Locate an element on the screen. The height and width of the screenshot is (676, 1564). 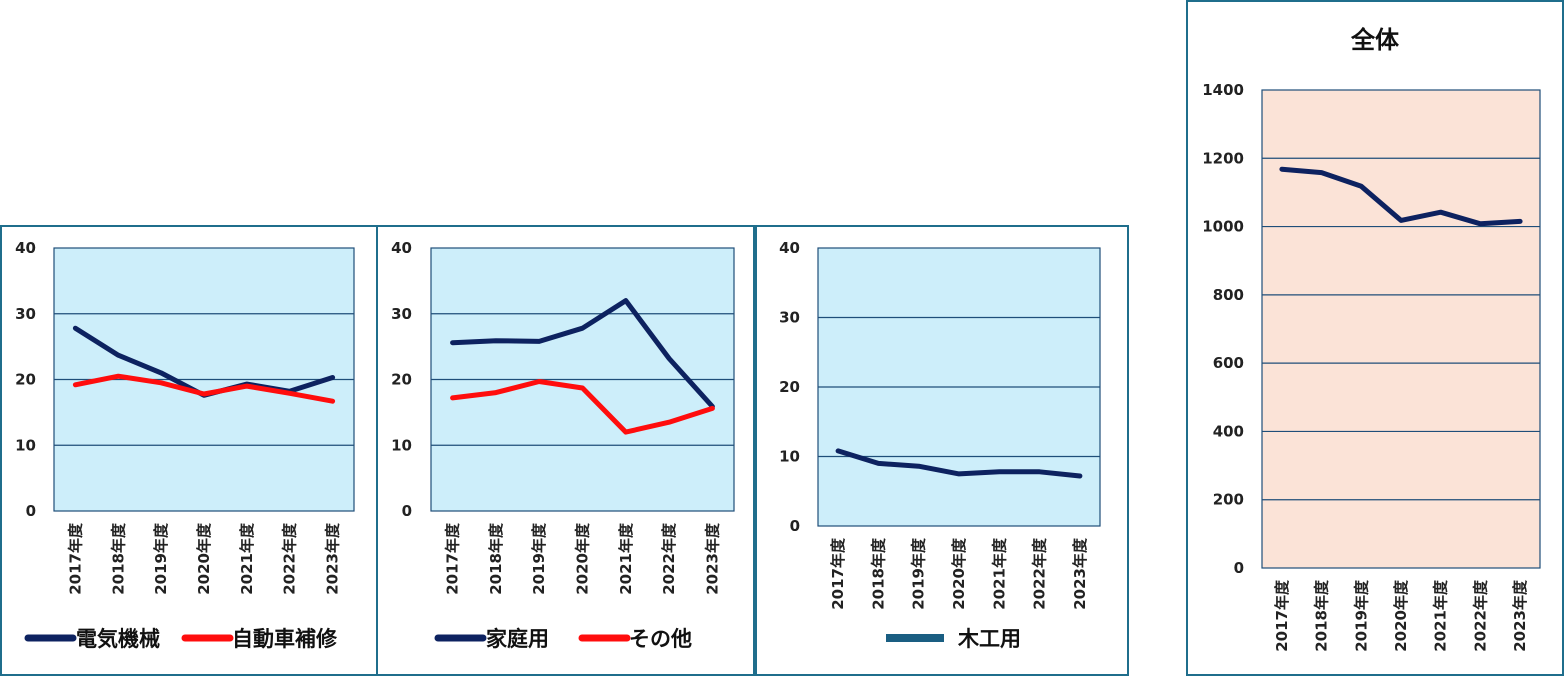
legend-swatch is located at coordinates (915, 638).